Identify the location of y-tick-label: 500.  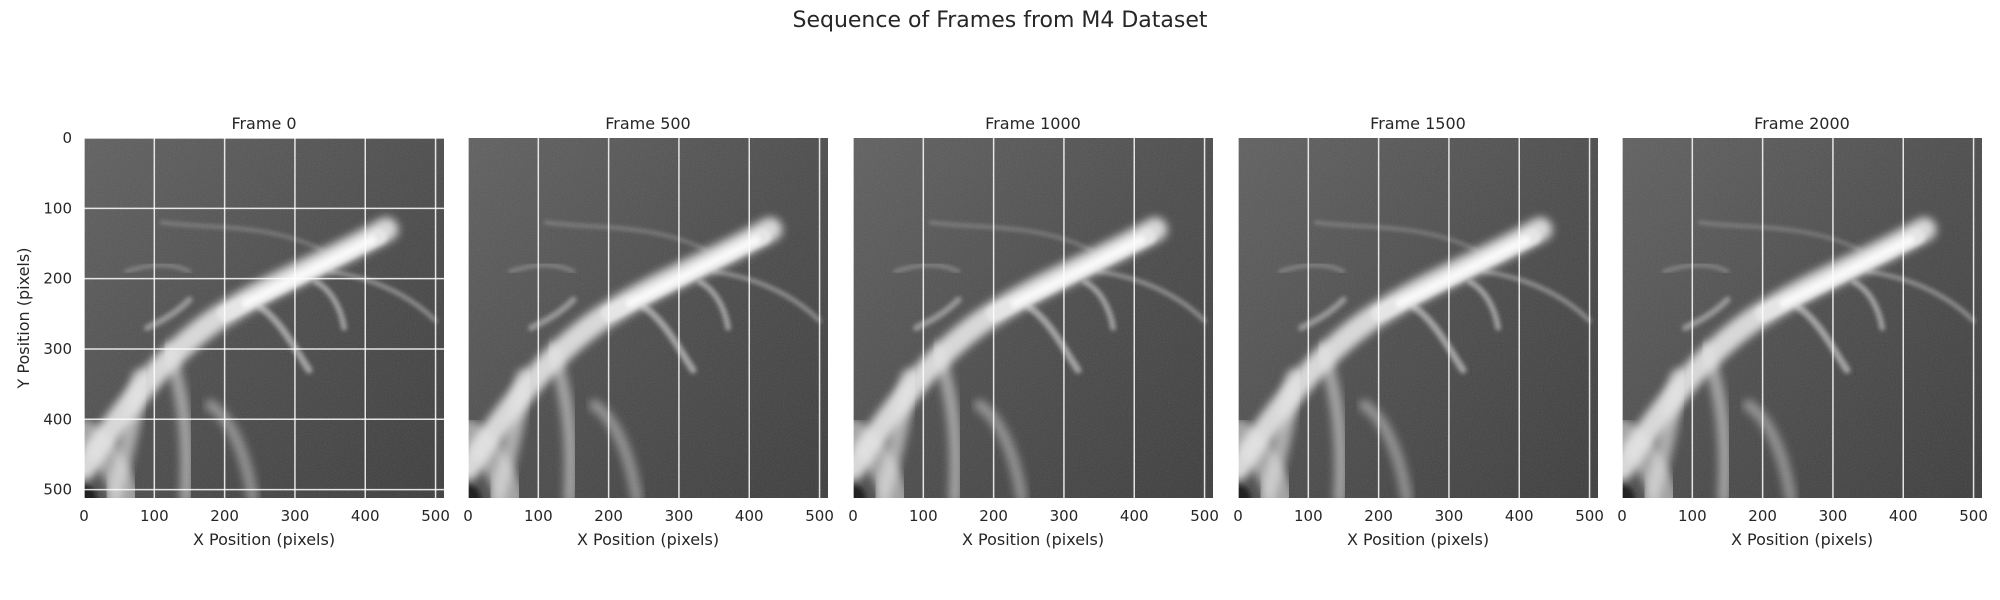
(57, 490).